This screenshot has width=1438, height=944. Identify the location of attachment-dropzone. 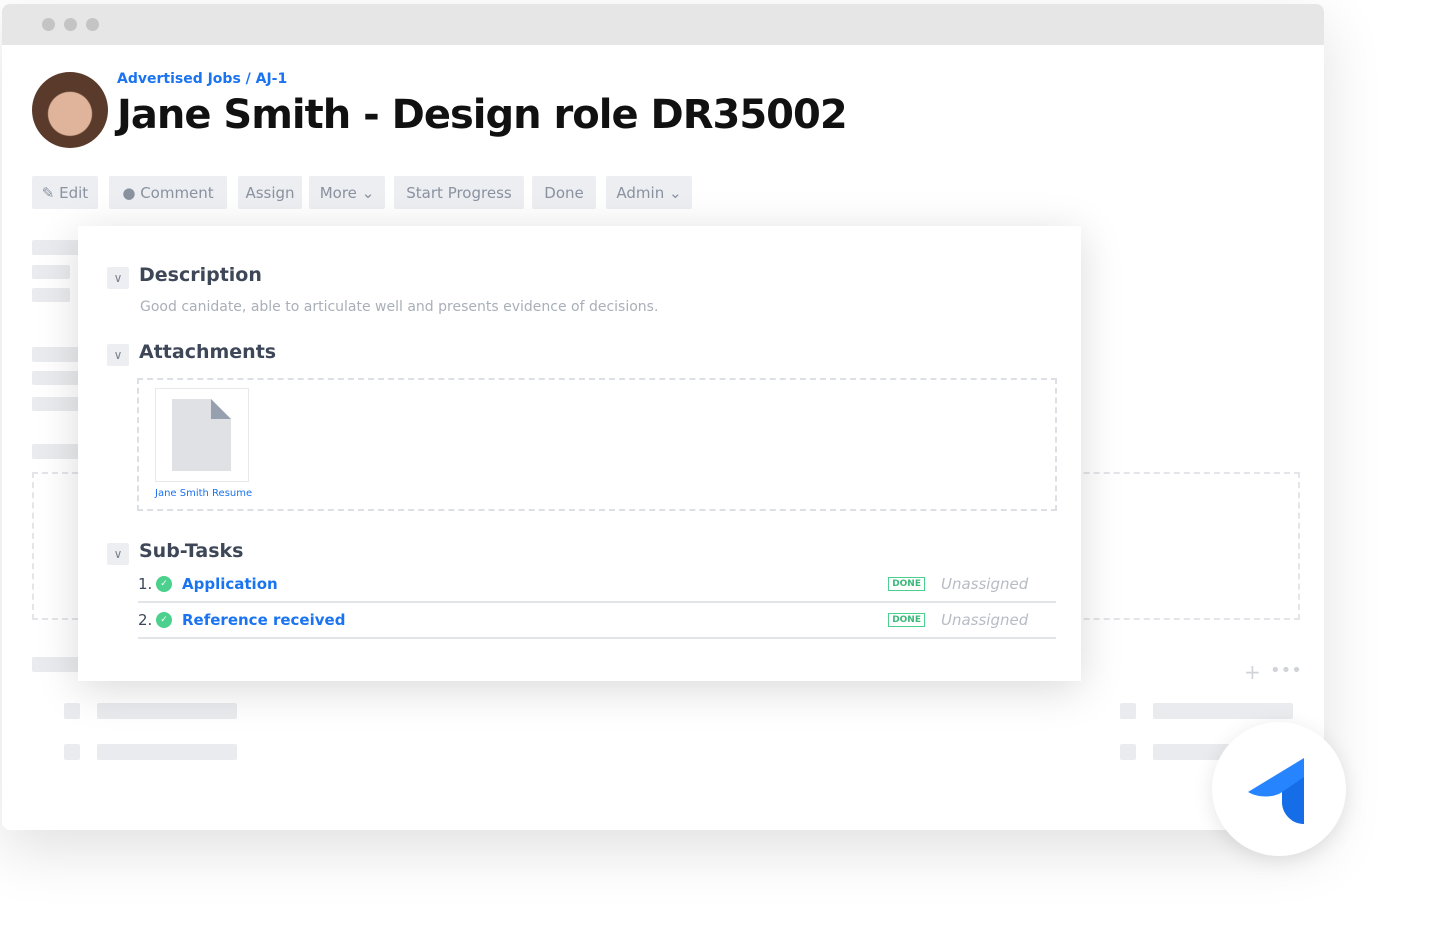
(597, 444).